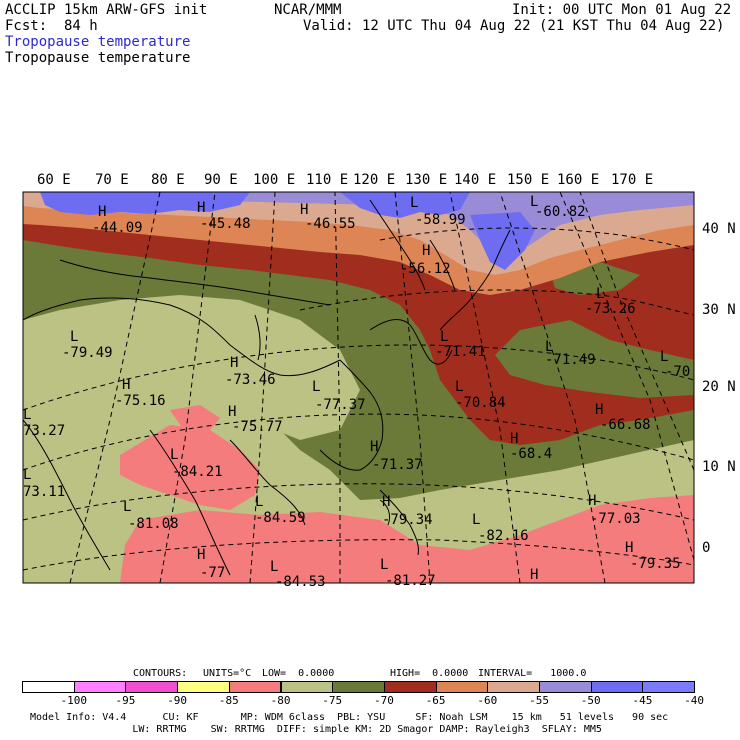  I want to click on color-legend-label: -75, so click(332, 700).